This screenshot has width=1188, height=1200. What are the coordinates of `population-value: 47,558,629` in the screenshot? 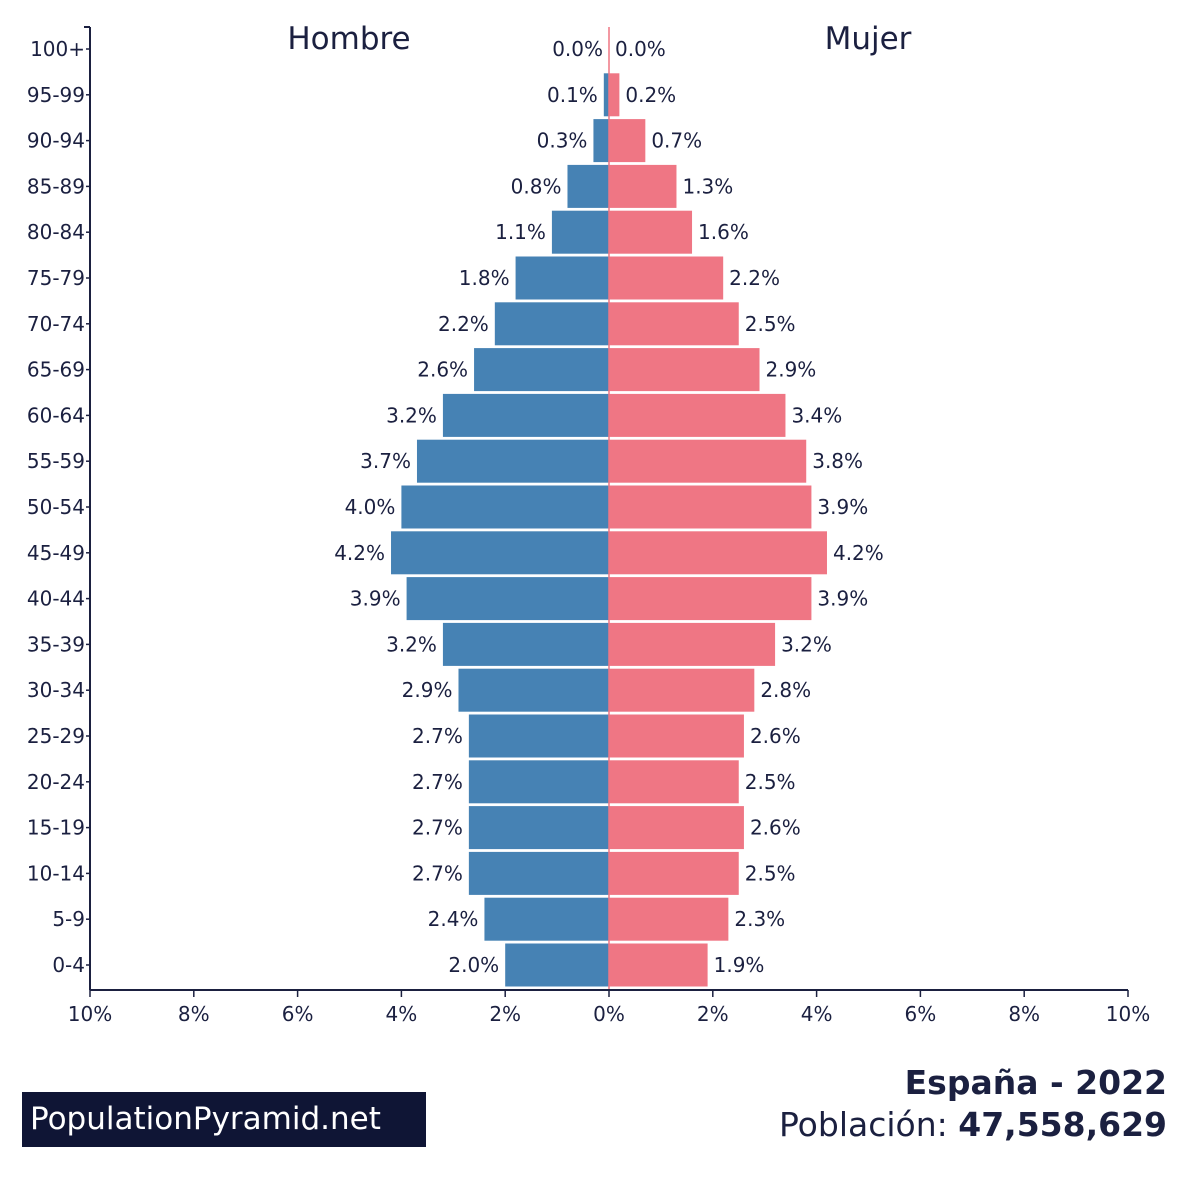 It's located at (1062, 1124).